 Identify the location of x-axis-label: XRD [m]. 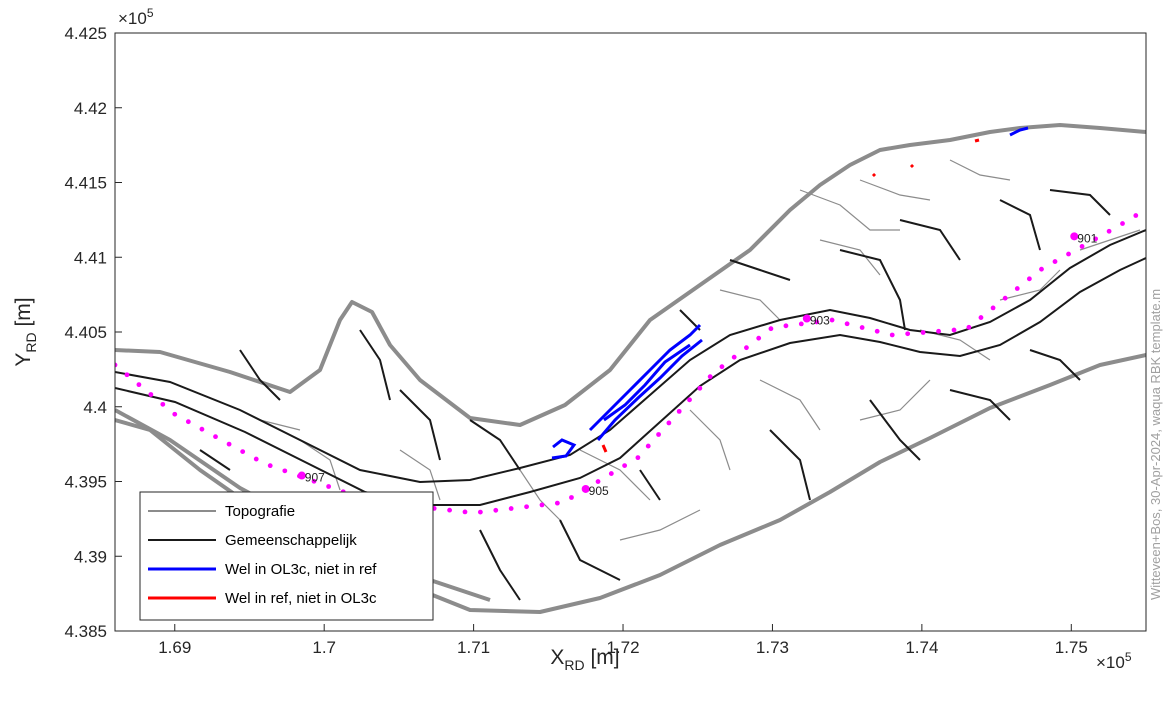
(584, 659).